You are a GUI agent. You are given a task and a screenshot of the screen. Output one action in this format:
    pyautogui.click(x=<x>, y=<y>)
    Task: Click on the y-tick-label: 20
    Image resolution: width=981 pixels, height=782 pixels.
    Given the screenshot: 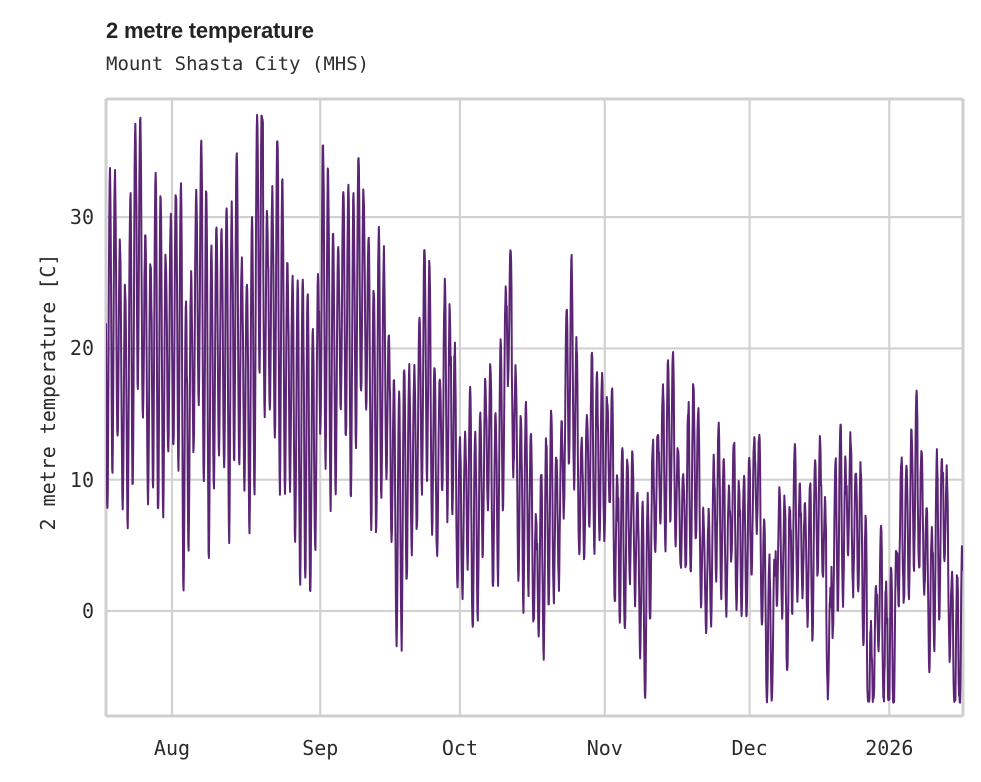 What is the action you would take?
    pyautogui.click(x=81, y=348)
    